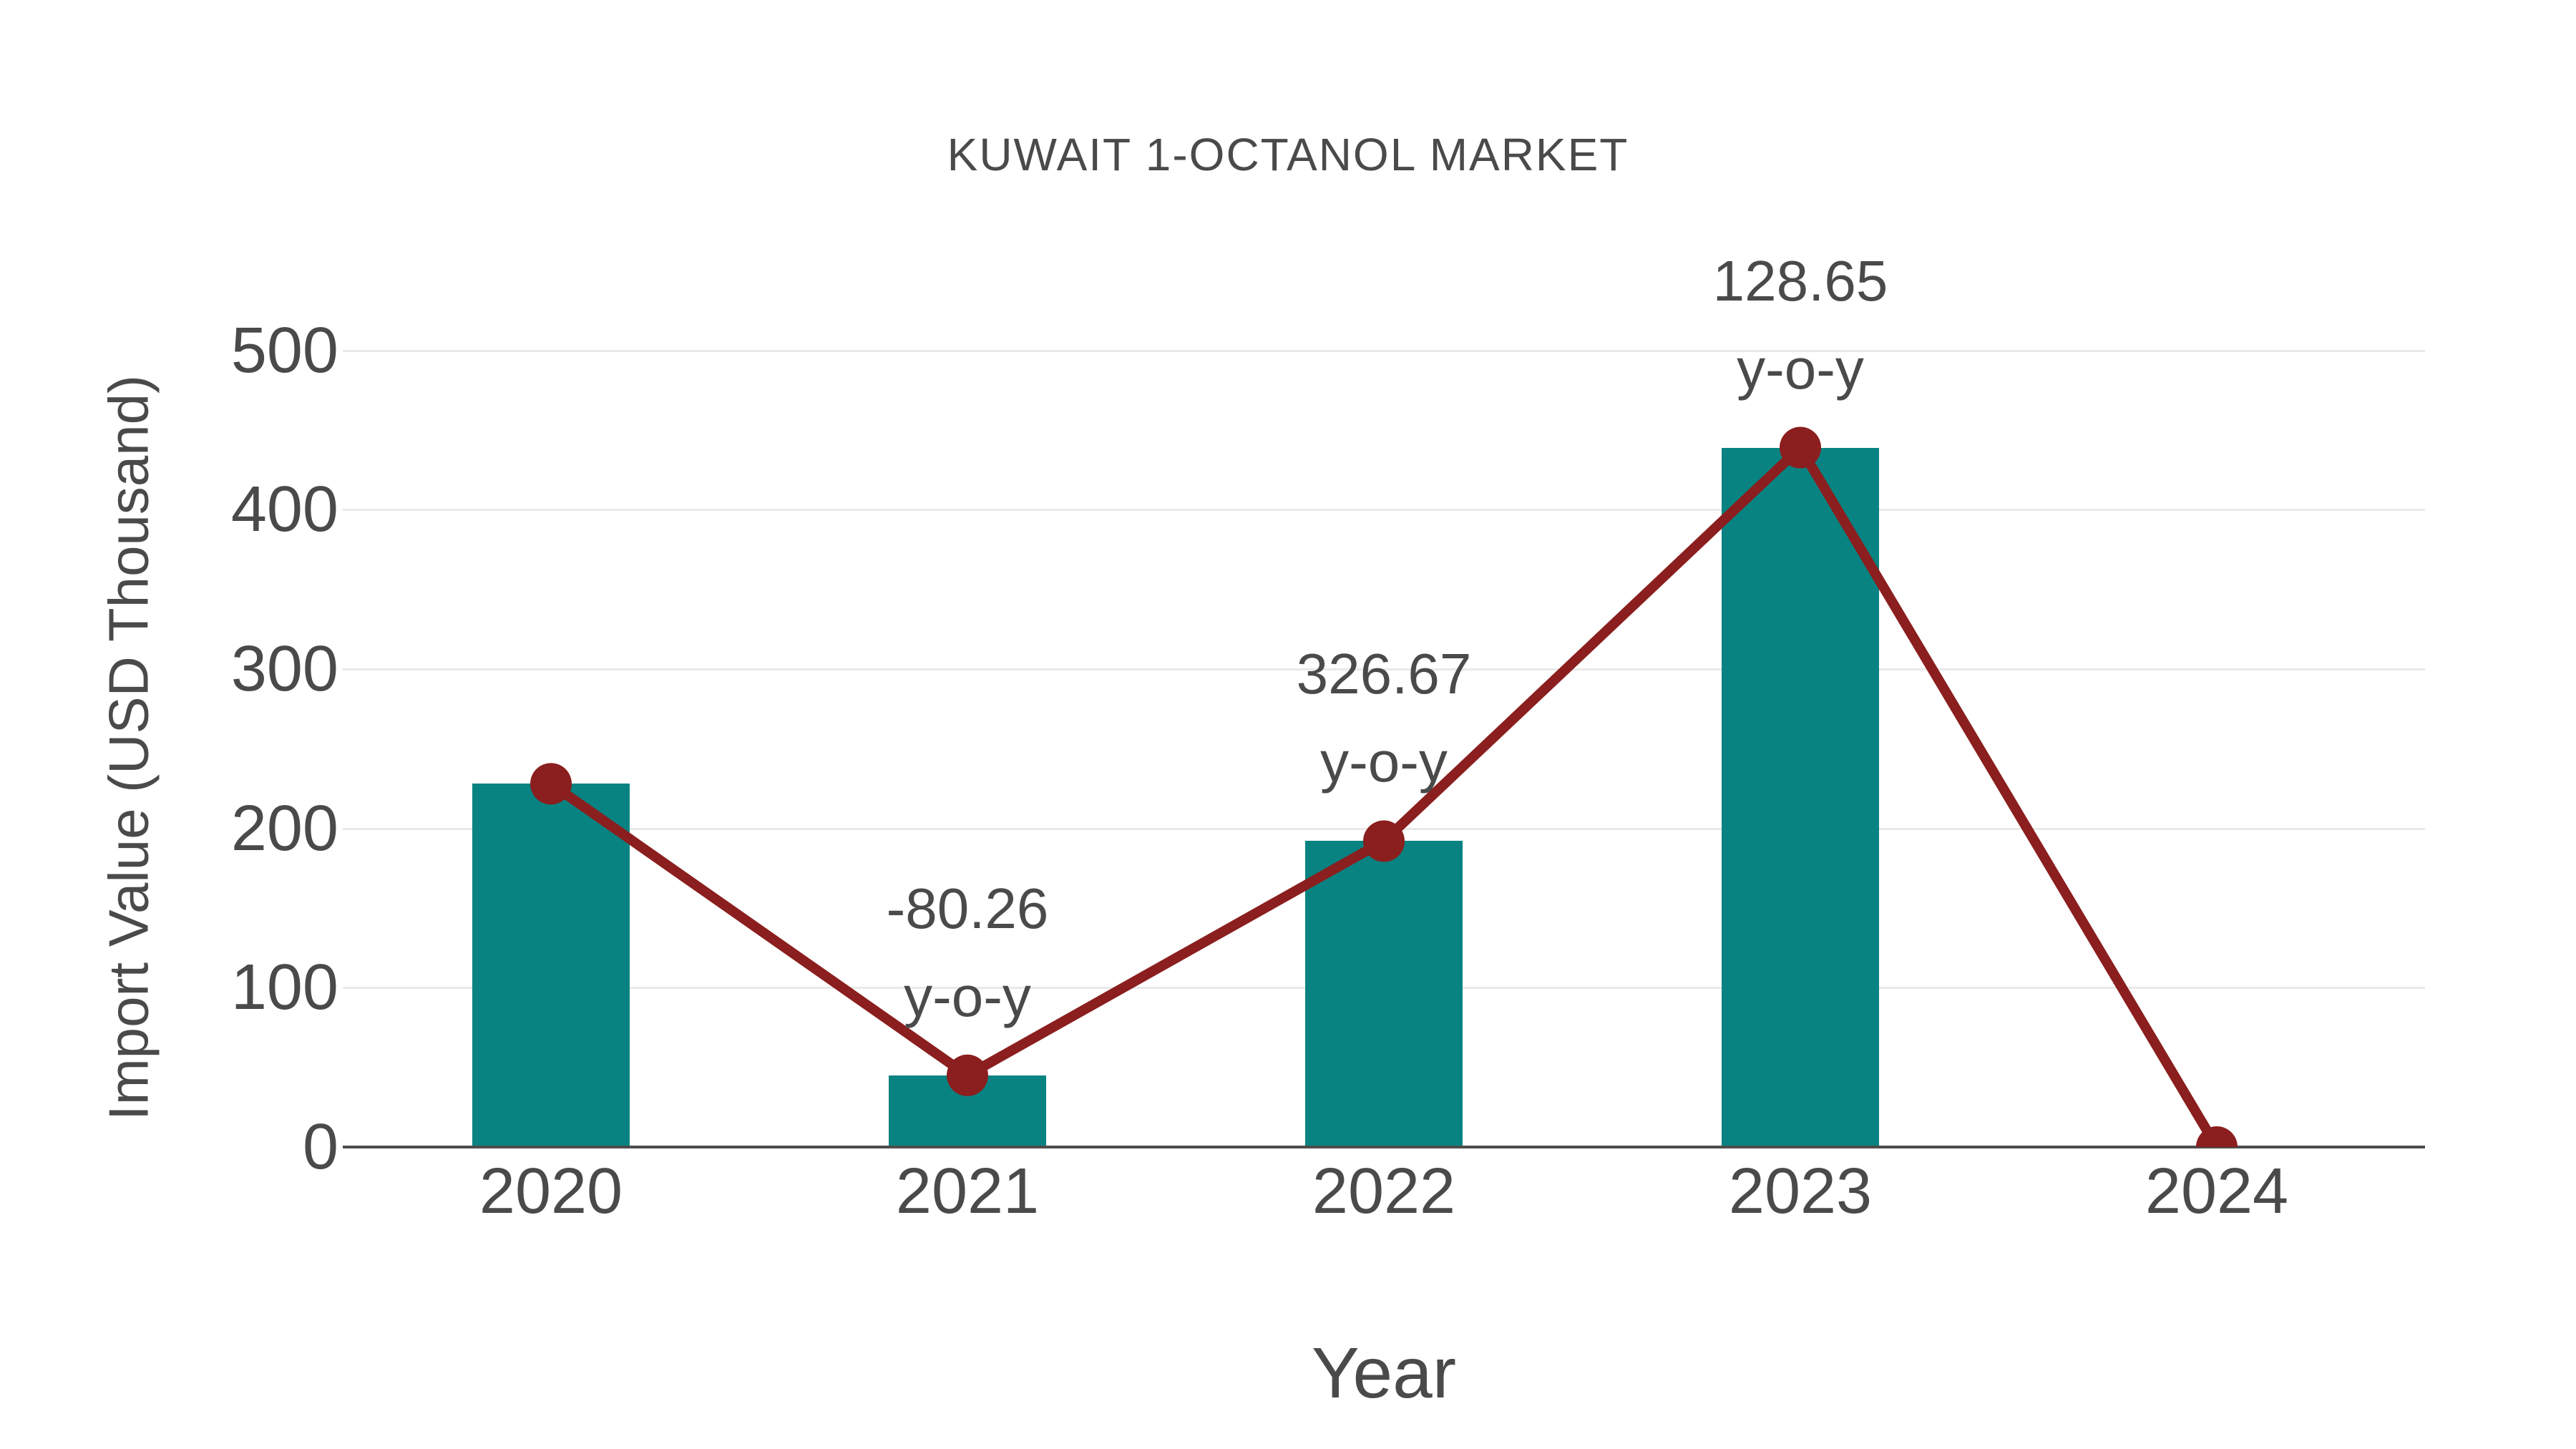 This screenshot has height=1449, width=2576. What do you see at coordinates (1384, 718) in the screenshot?
I see `annotation-2022: 326.67 y-o-y` at bounding box center [1384, 718].